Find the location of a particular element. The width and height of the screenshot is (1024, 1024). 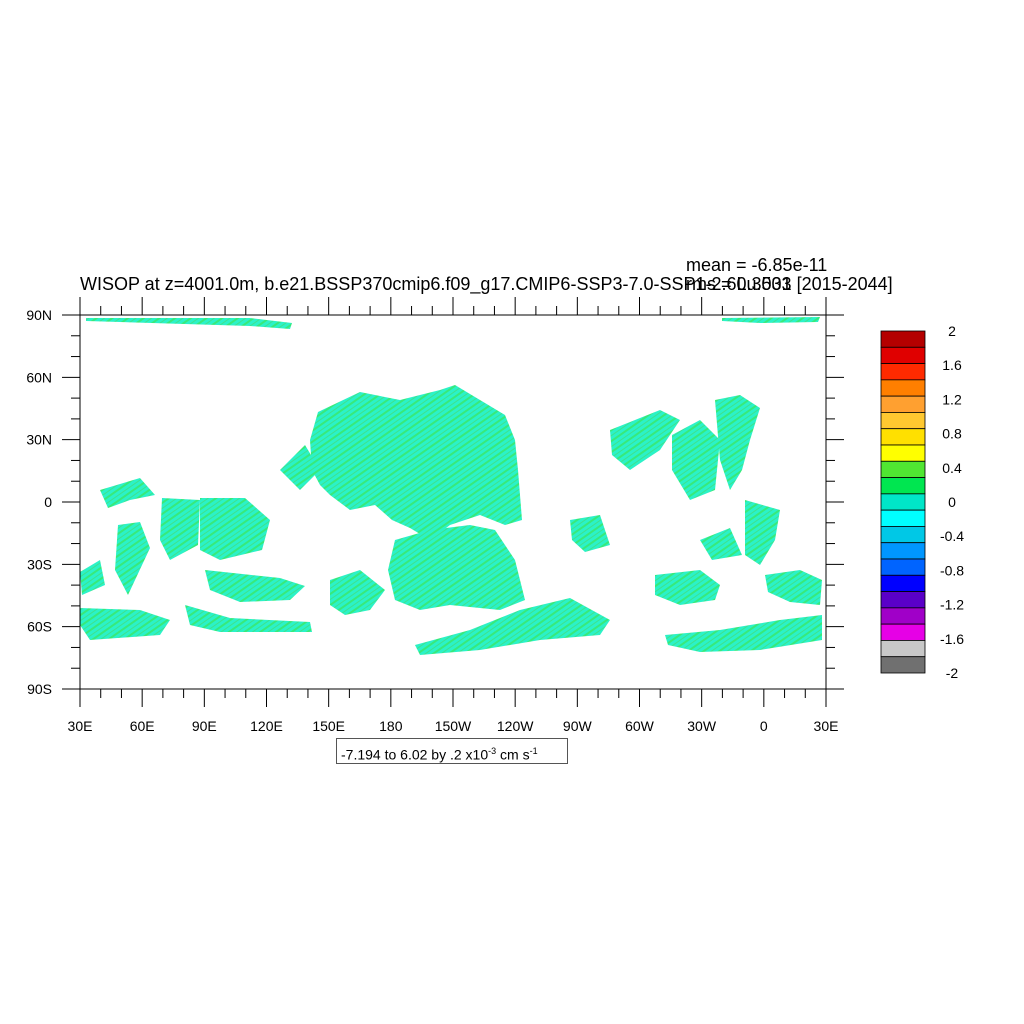

contour-exponent: -3 is located at coordinates (492, 751).